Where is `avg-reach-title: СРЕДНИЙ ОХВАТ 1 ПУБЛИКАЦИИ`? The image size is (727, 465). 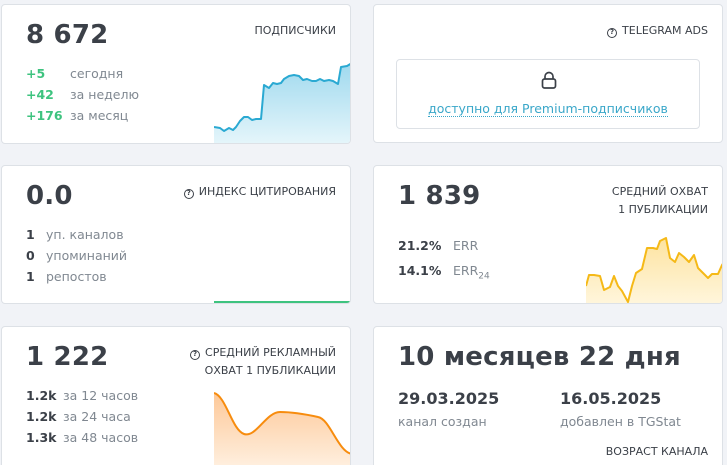
avg-reach-title: СРЕДНИЙ ОХВАТ 1 ПУБЛИКАЦИИ is located at coordinates (659, 200).